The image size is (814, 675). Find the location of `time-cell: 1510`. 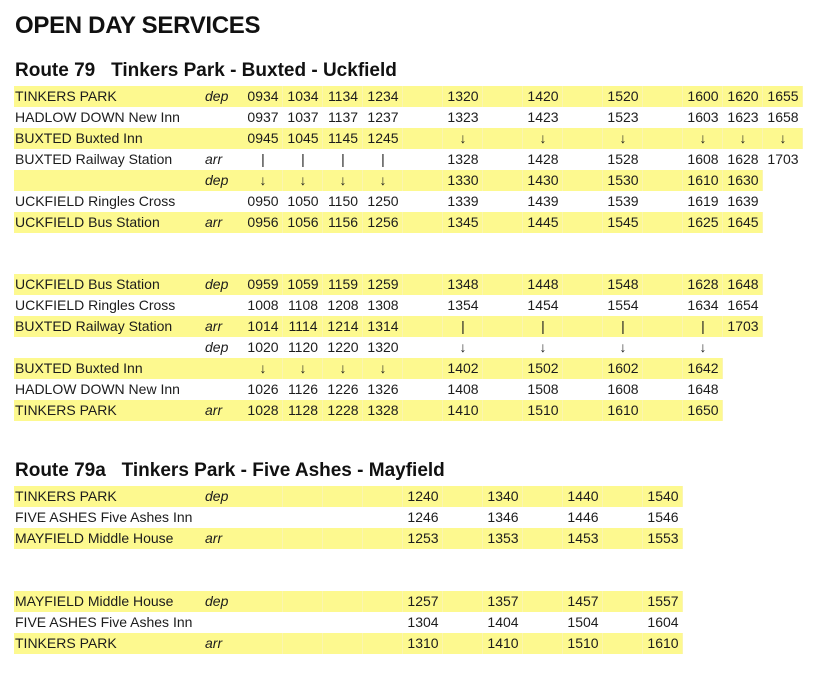

time-cell: 1510 is located at coordinates (543, 410).